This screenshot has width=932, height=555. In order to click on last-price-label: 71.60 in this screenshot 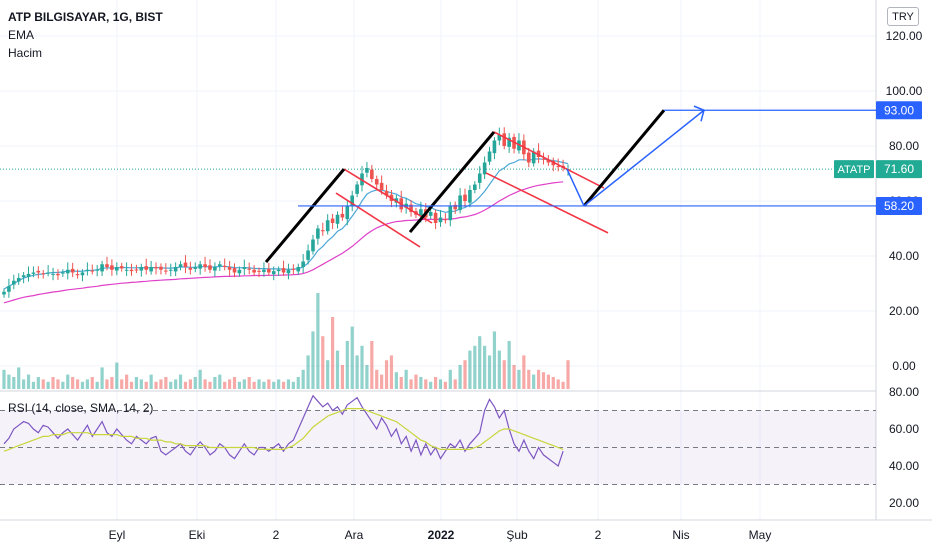, I will do `click(899, 169)`.